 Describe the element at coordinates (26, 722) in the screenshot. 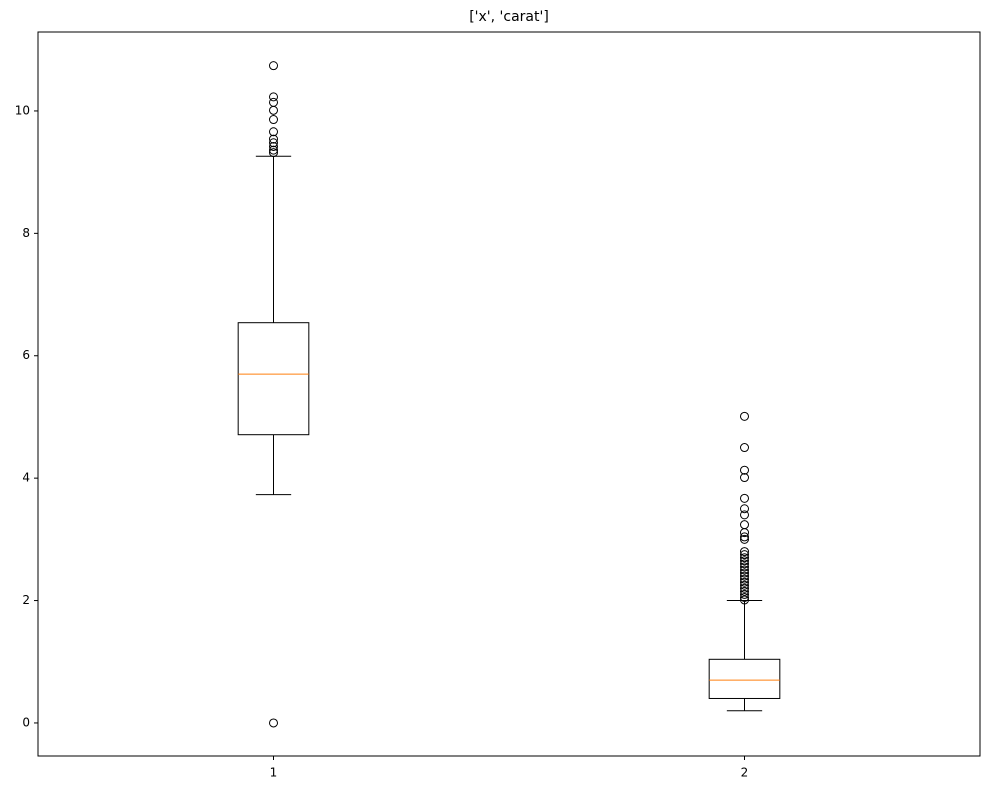

I see `y-tick-label: 0` at that location.